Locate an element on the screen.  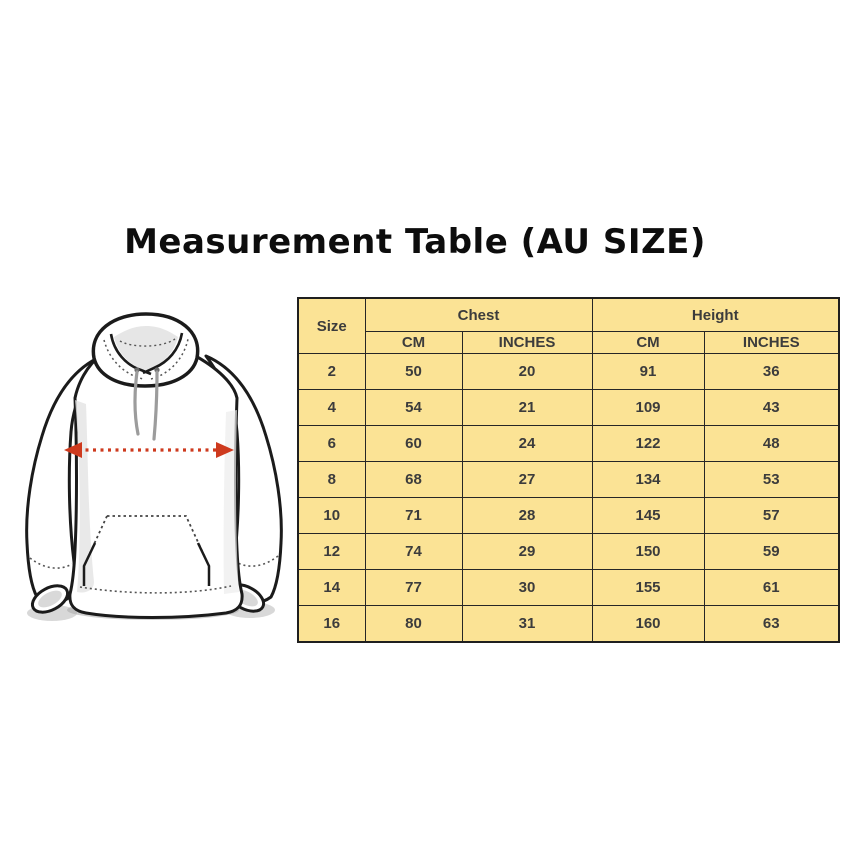
height-inches-cell: 63 is located at coordinates (771, 624).